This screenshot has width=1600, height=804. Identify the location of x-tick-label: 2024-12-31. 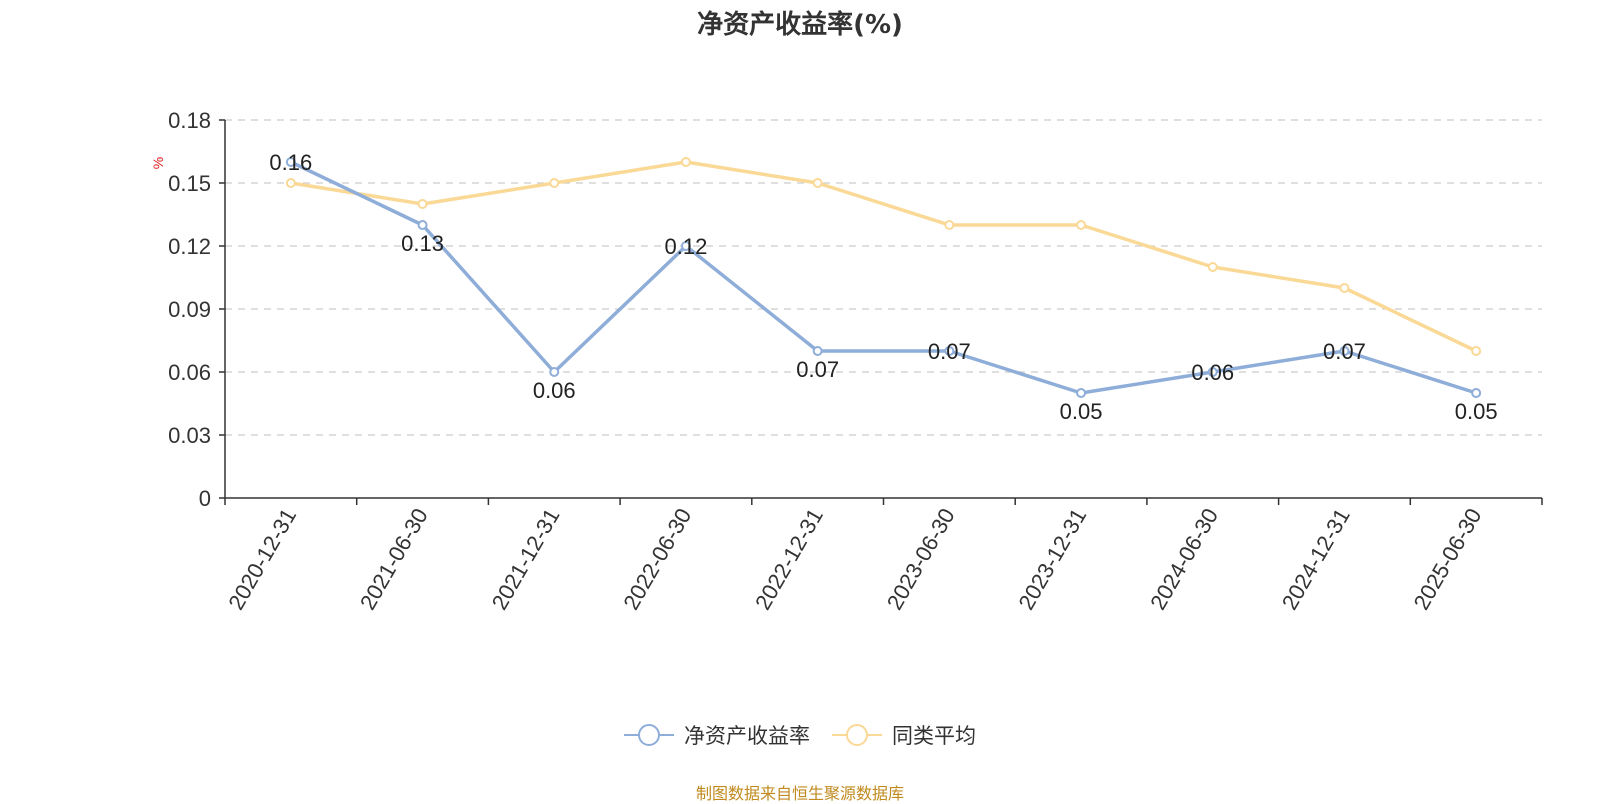
(1316, 559).